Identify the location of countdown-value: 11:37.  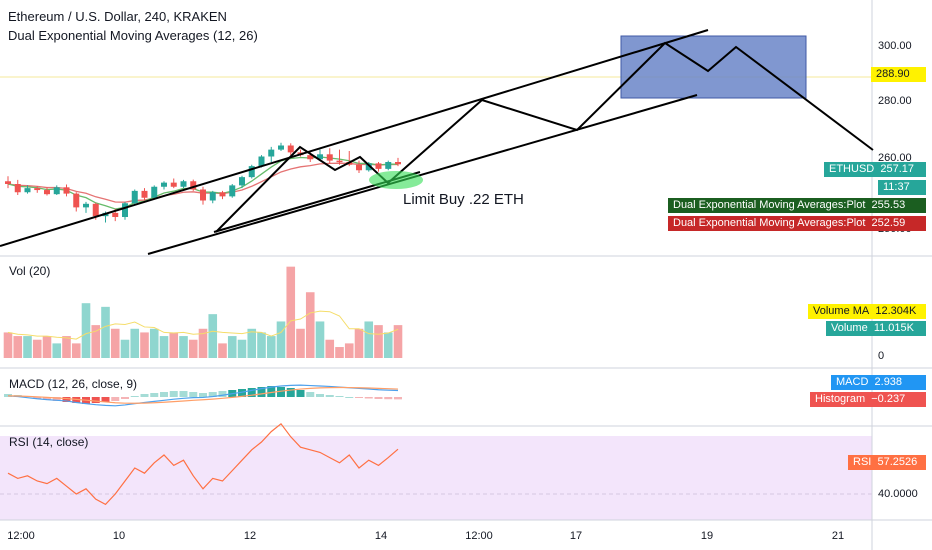
(896, 187).